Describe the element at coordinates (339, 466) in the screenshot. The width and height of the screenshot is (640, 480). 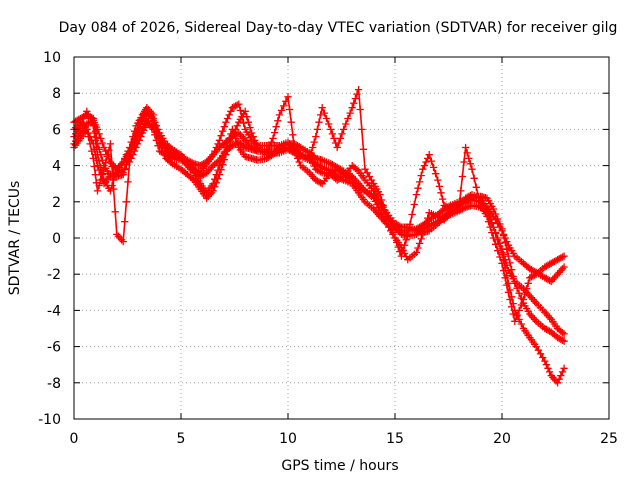
I see `x-axis-label: GPS time / hours` at that location.